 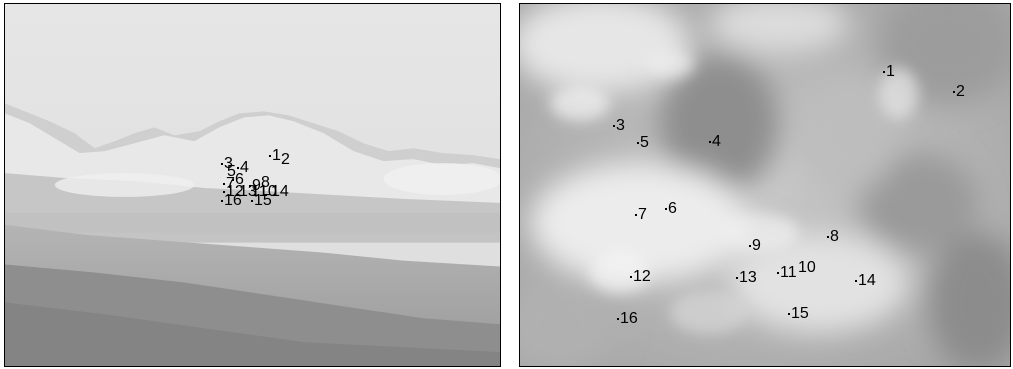 What do you see at coordinates (755, 246) in the screenshot?
I see `right-point-9: 9` at bounding box center [755, 246].